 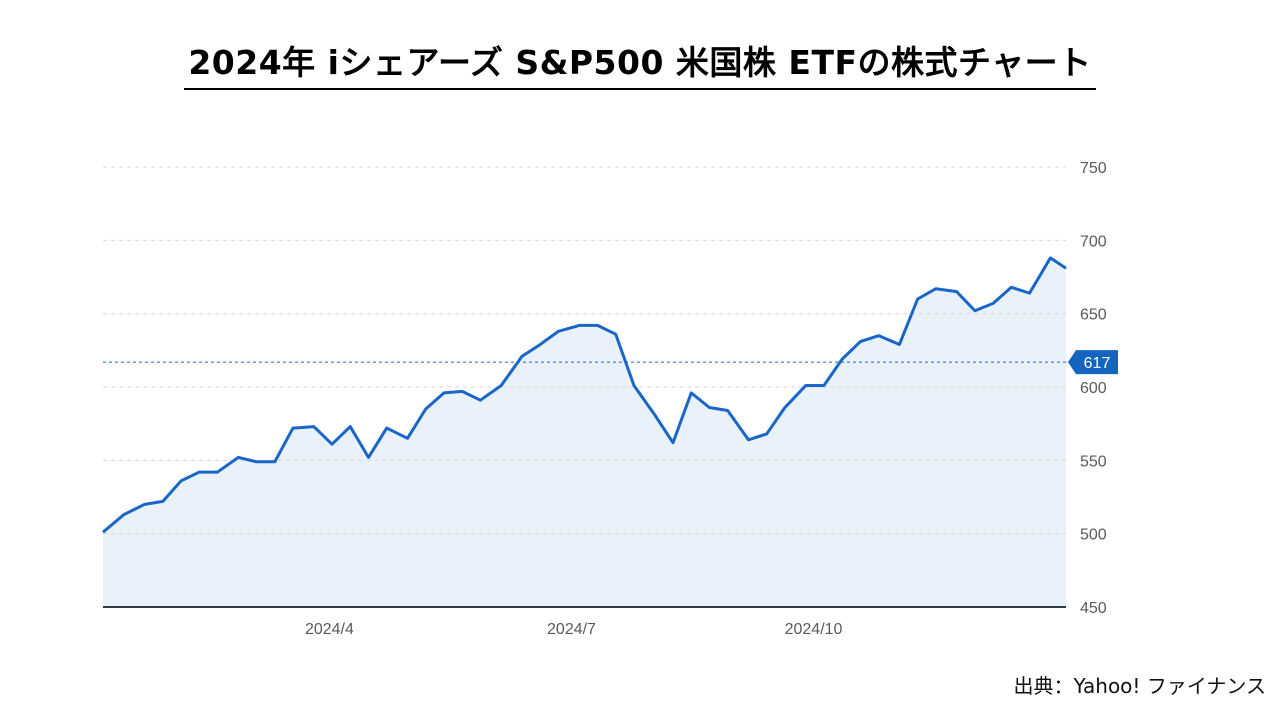 I want to click on y-tick-label-600: 600, so click(x=1093, y=388).